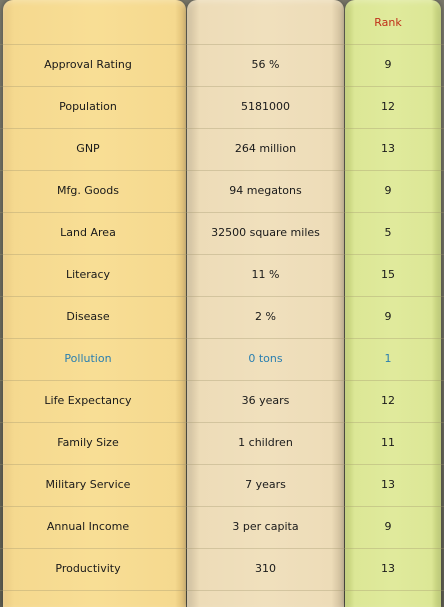 The height and width of the screenshot is (607, 444). I want to click on stat-label: Literacy, so click(88, 274).